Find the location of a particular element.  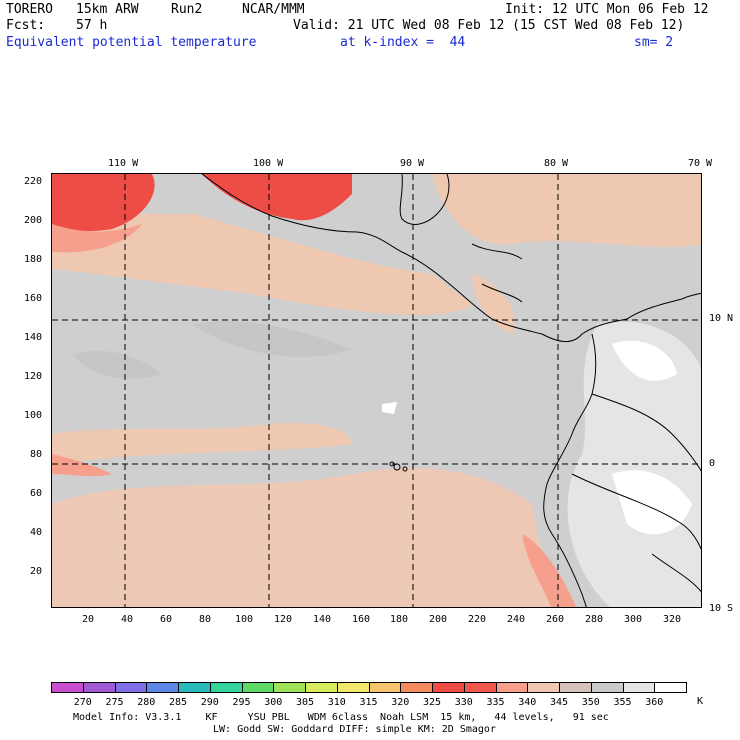

y-tick: 160 is located at coordinates (33, 298).